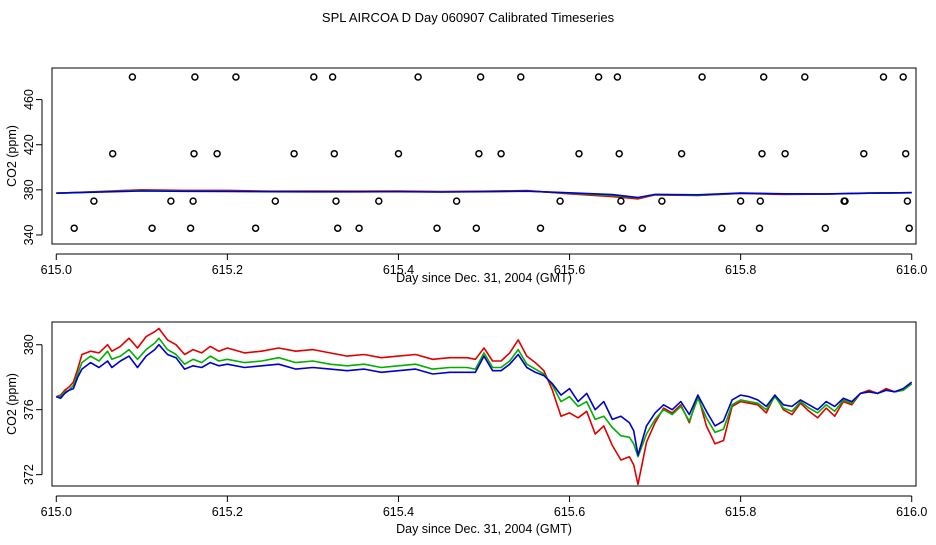 The image size is (936, 545). I want to click on bottom-y-tick-label: 376, so click(29, 409).